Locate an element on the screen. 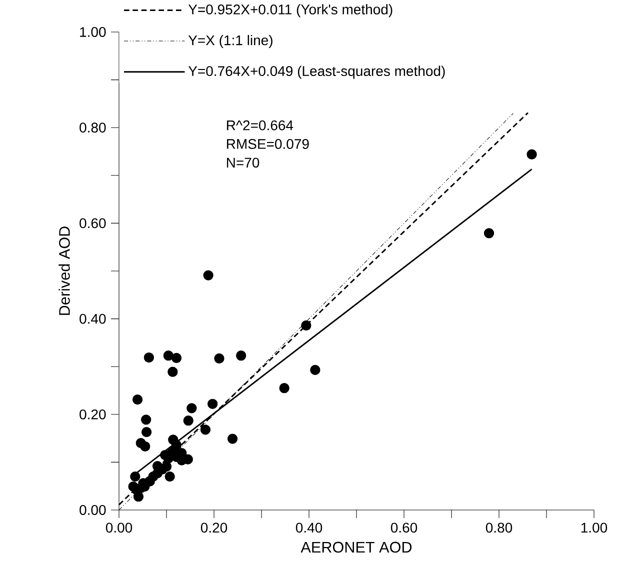 The height and width of the screenshot is (583, 627). y-tick-label: 0.60 is located at coordinates (93, 223).